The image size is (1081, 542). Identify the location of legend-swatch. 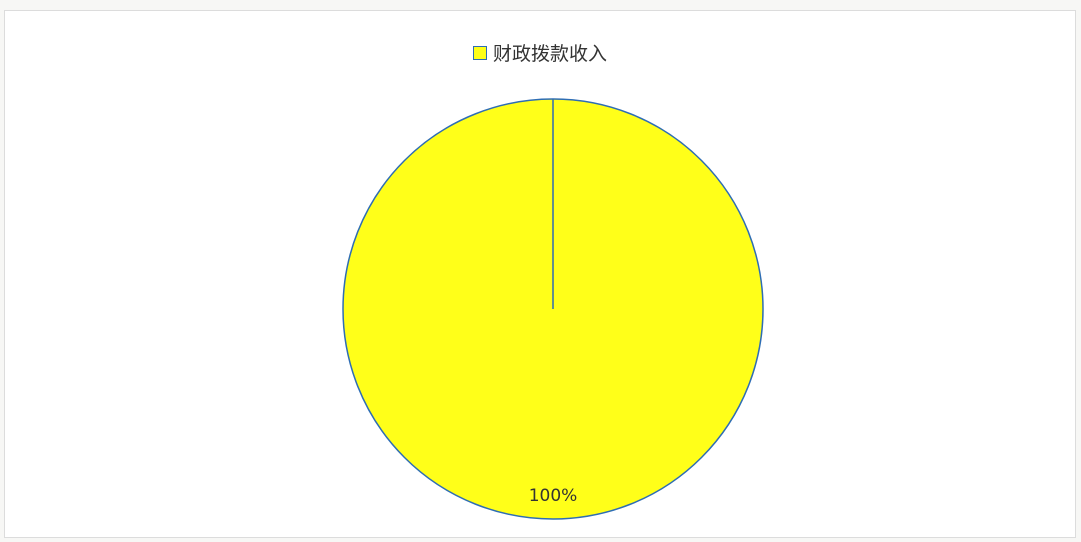
(479, 52).